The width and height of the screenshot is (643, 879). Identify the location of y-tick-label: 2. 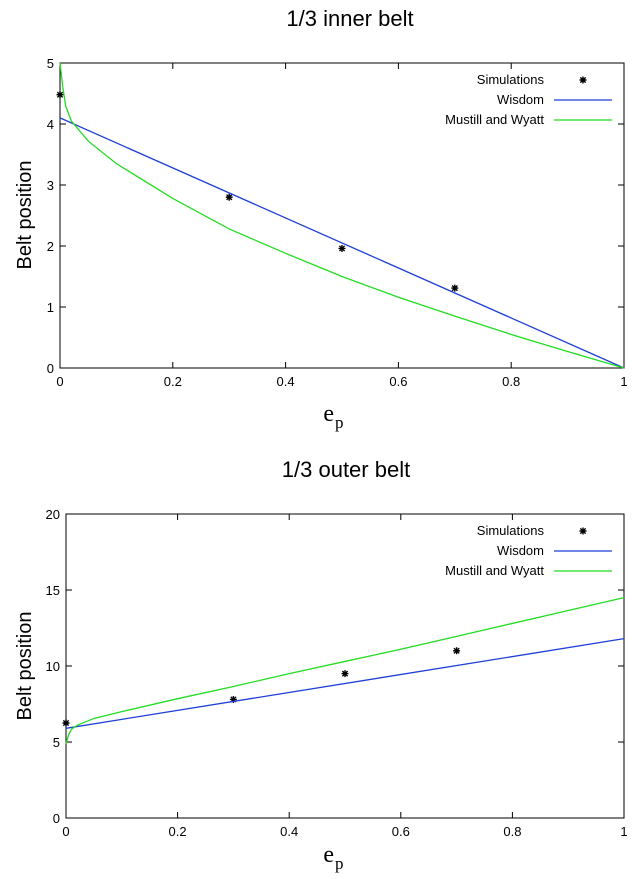
(50, 246).